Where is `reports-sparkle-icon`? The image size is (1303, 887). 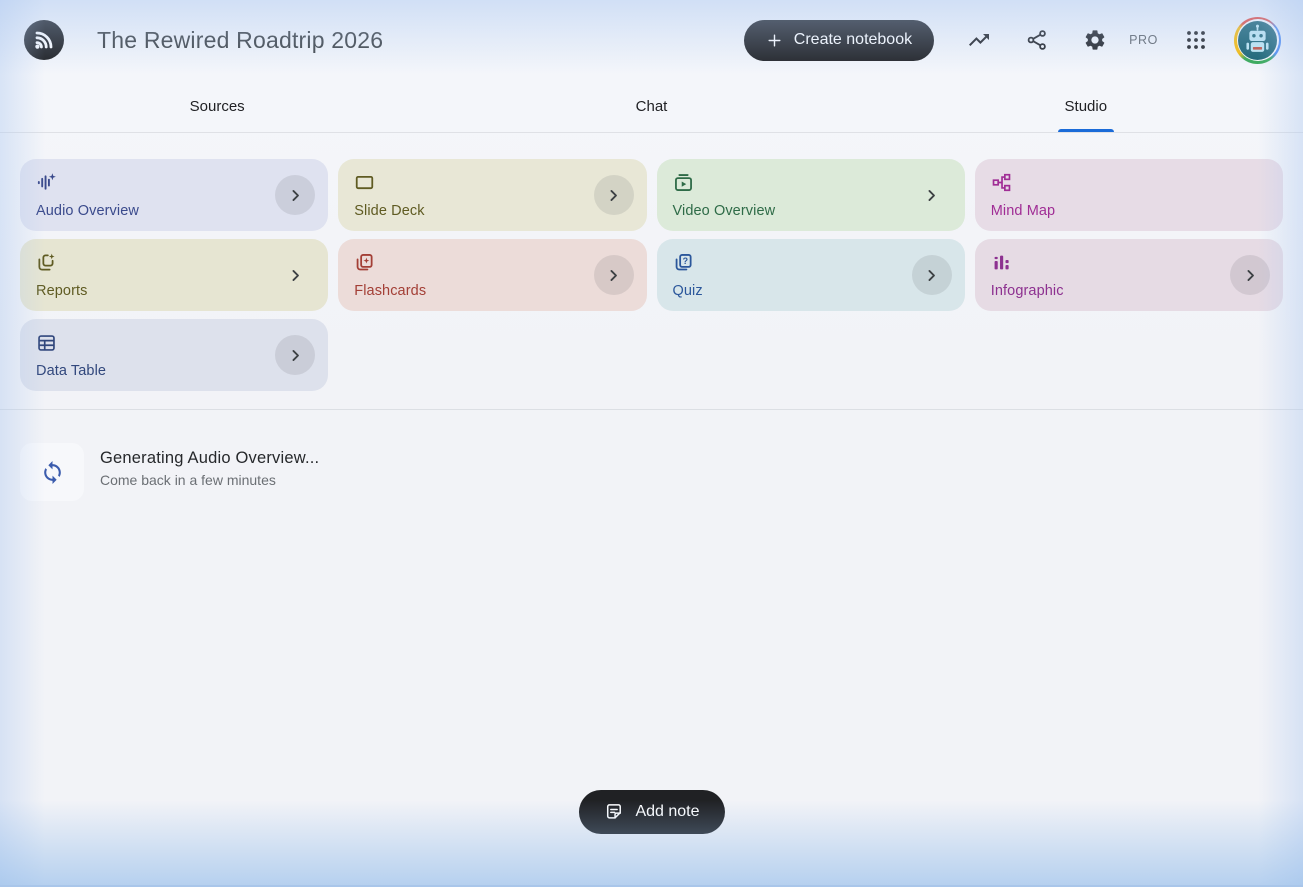 reports-sparkle-icon is located at coordinates (46, 262).